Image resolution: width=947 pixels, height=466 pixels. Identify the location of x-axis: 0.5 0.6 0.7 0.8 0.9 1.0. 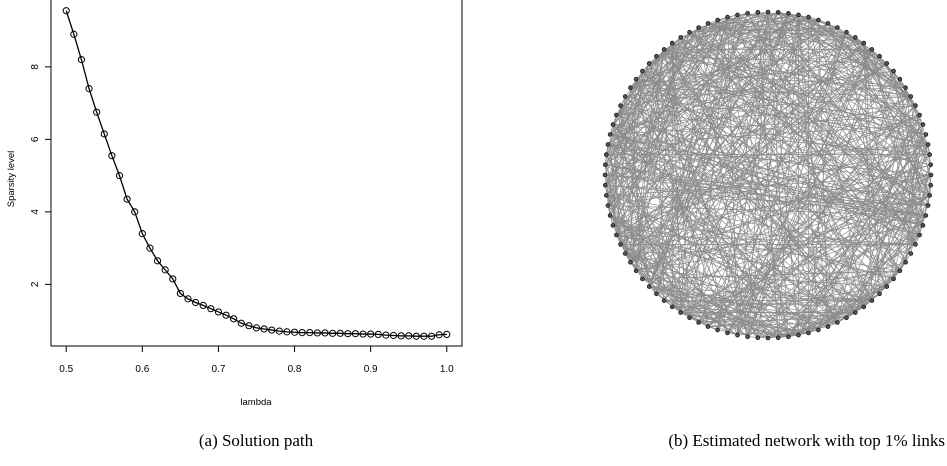
(256, 360).